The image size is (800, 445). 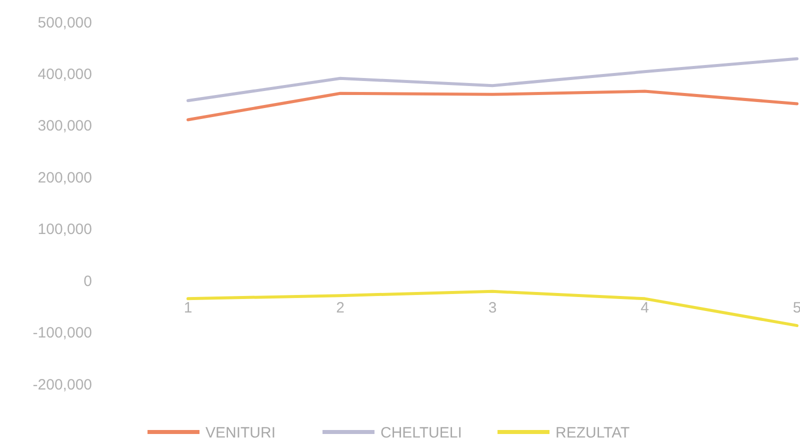 What do you see at coordinates (644, 308) in the screenshot?
I see `x-tick-label: 4` at bounding box center [644, 308].